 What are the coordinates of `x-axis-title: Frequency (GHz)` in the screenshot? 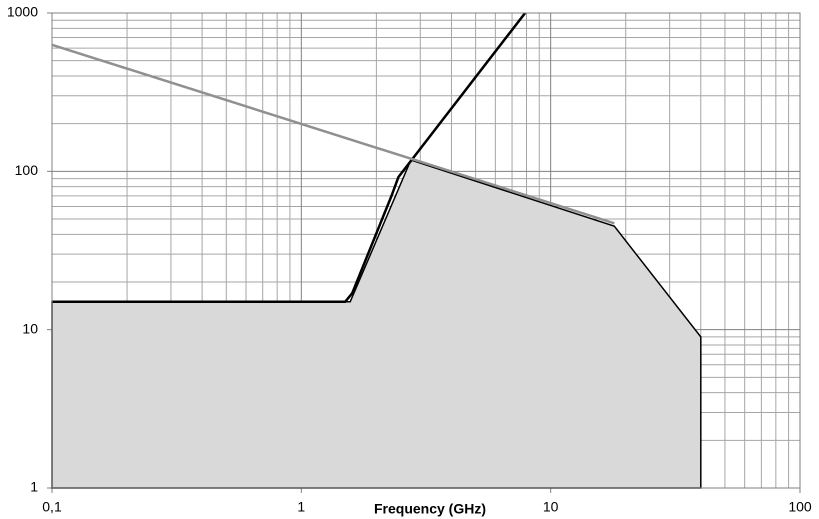 It's located at (430, 509).